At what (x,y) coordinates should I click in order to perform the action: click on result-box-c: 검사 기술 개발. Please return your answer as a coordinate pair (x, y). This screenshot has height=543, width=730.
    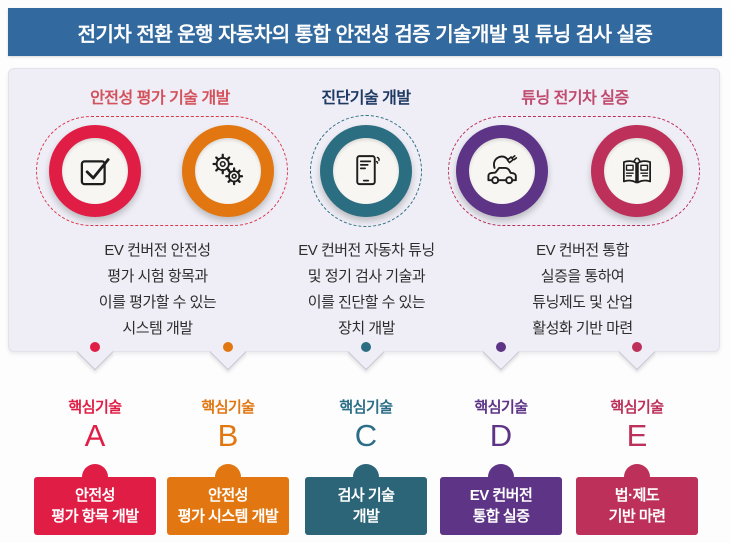
    Looking at the image, I should click on (366, 506).